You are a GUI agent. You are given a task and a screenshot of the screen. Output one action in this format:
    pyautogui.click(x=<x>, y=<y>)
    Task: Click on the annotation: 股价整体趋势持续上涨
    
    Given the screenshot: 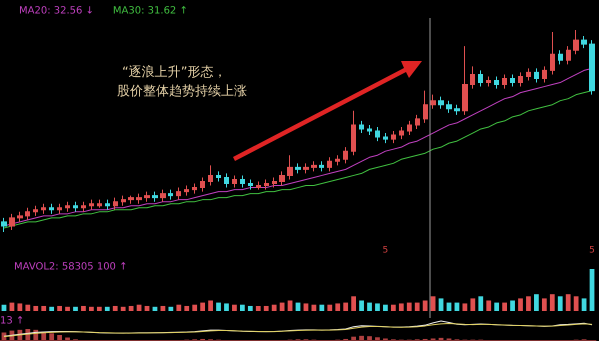 What is the action you would take?
    pyautogui.click(x=182, y=91)
    